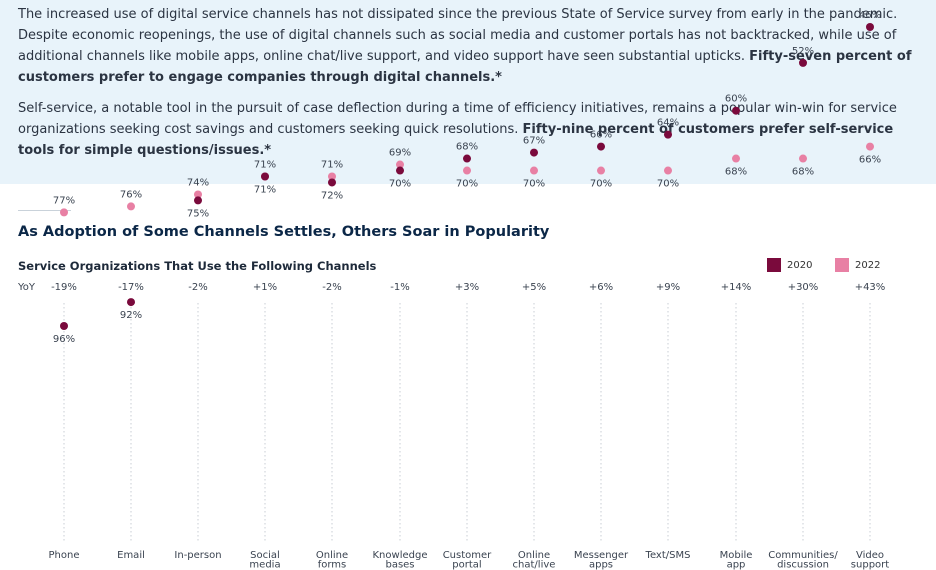 This screenshot has width=936, height=570. Describe the element at coordinates (601, 565) in the screenshot. I see `category-label: apps` at that location.